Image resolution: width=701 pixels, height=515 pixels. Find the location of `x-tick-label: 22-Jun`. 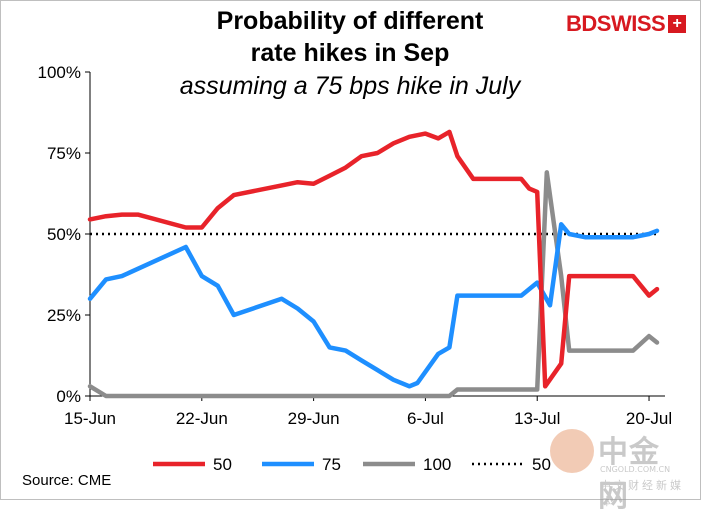

x-tick-label: 22-Jun is located at coordinates (202, 418).